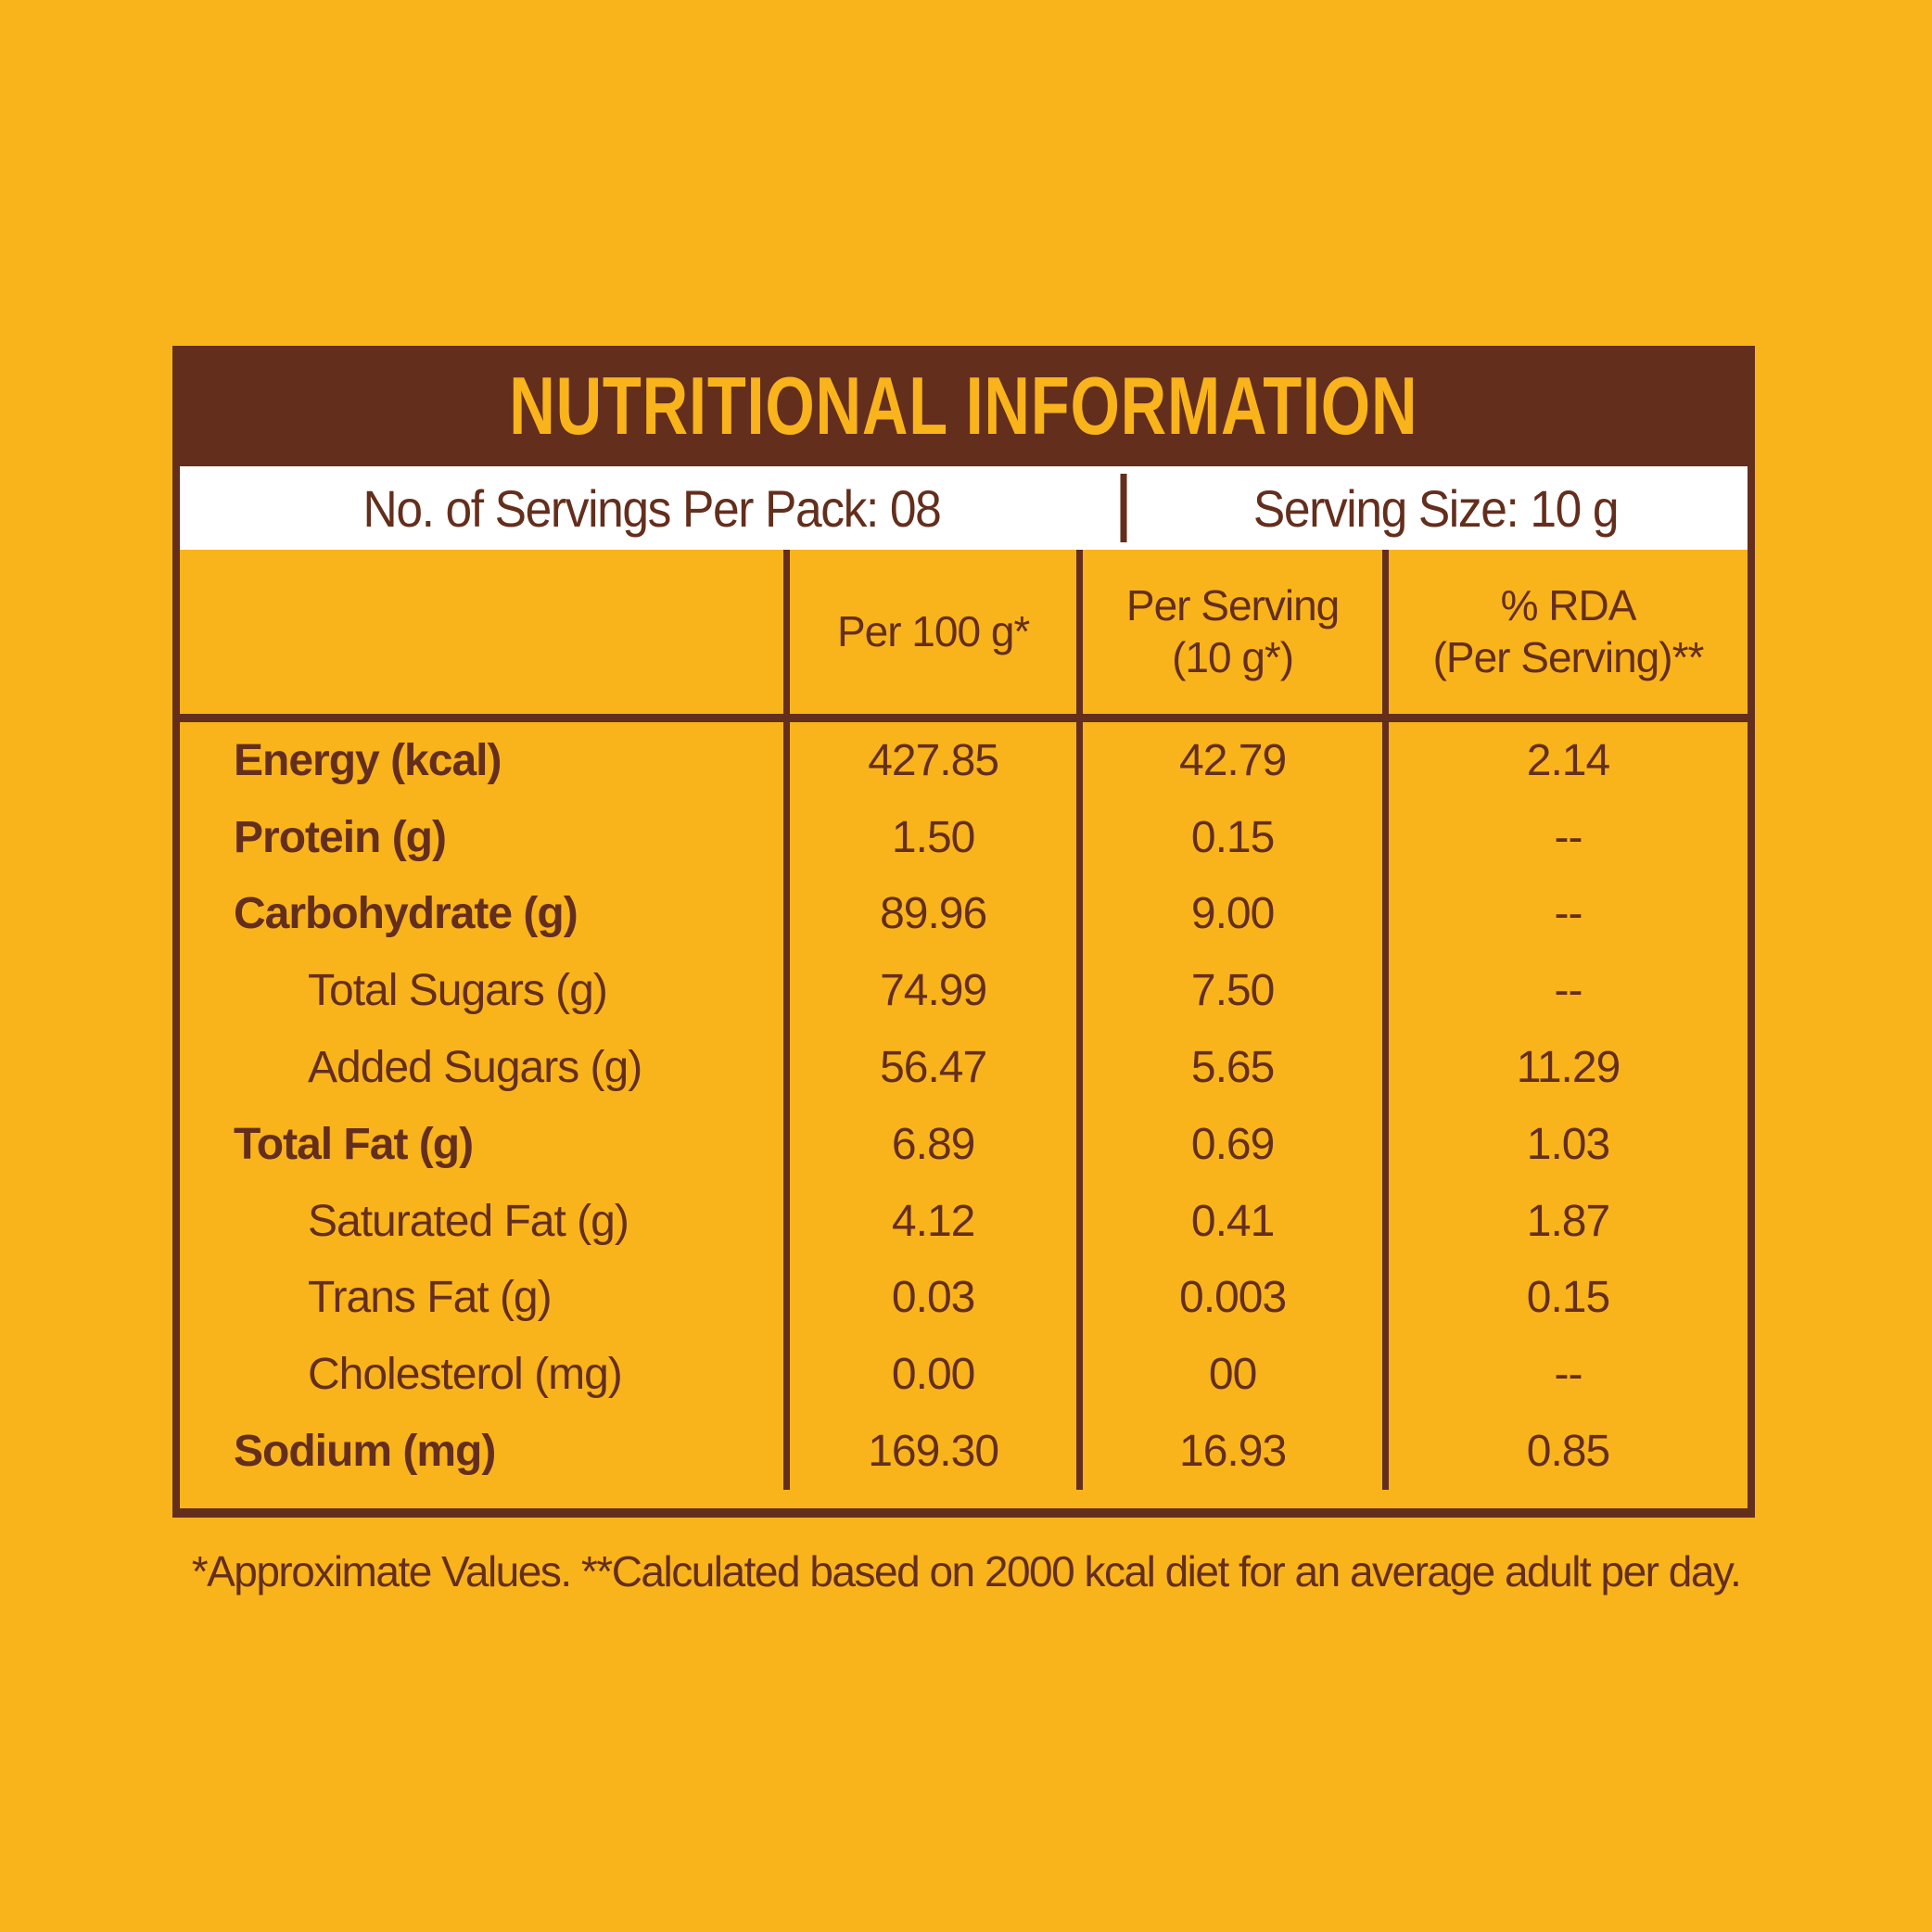 The height and width of the screenshot is (1932, 1932). I want to click on value-per-serving: 00, so click(1229, 1375).